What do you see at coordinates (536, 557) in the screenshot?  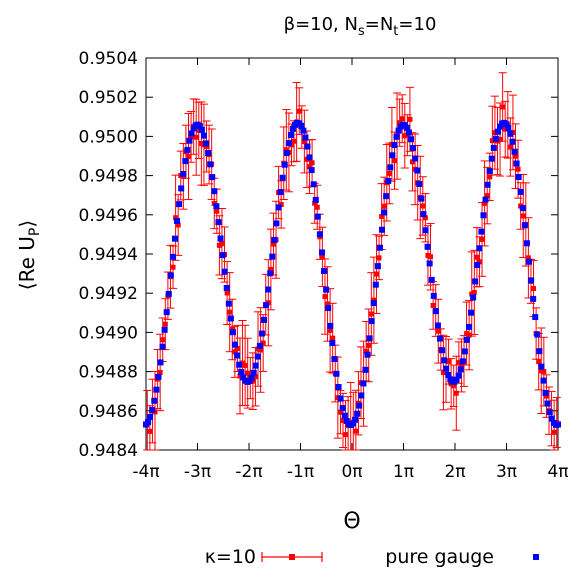 I see `legend-marker-pure-gauge` at bounding box center [536, 557].